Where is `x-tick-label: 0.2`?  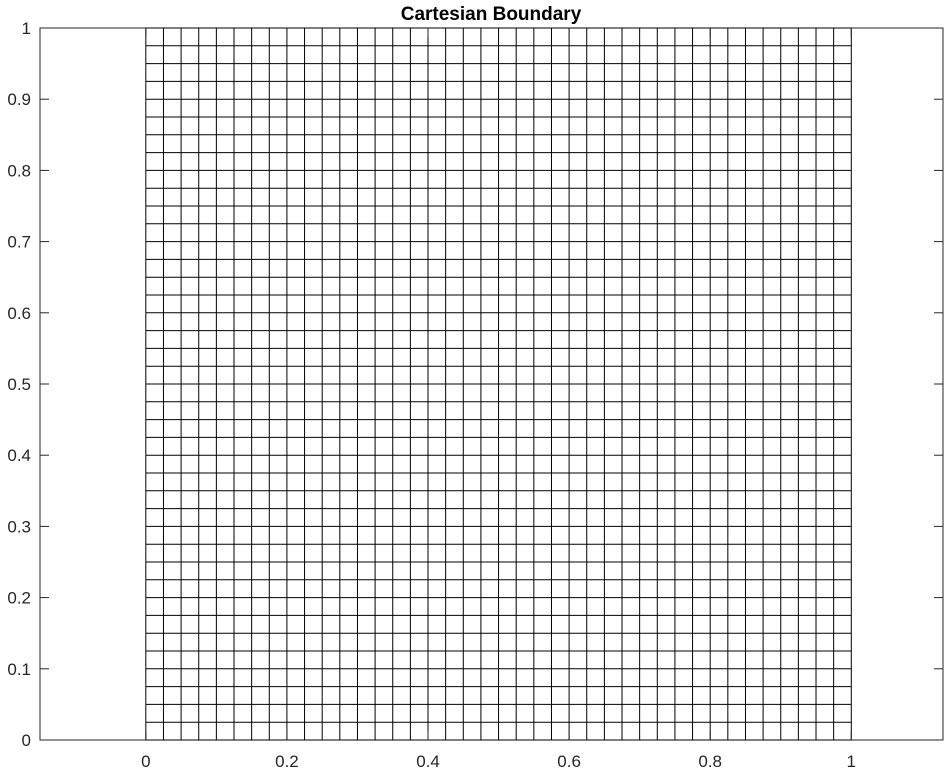 x-tick-label: 0.2 is located at coordinates (287, 761).